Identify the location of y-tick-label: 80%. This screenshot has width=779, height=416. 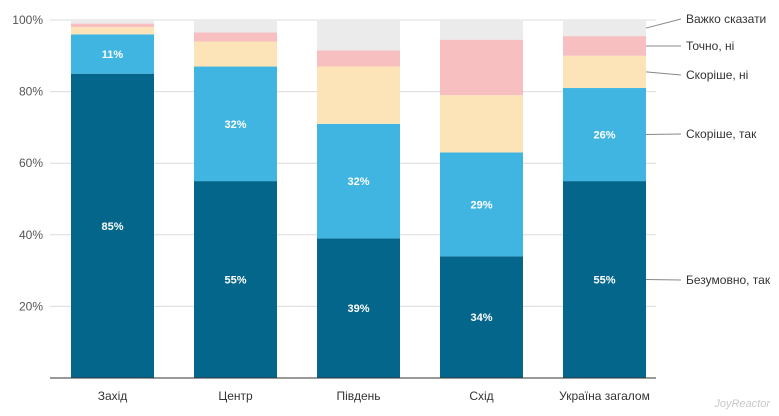
(31, 92).